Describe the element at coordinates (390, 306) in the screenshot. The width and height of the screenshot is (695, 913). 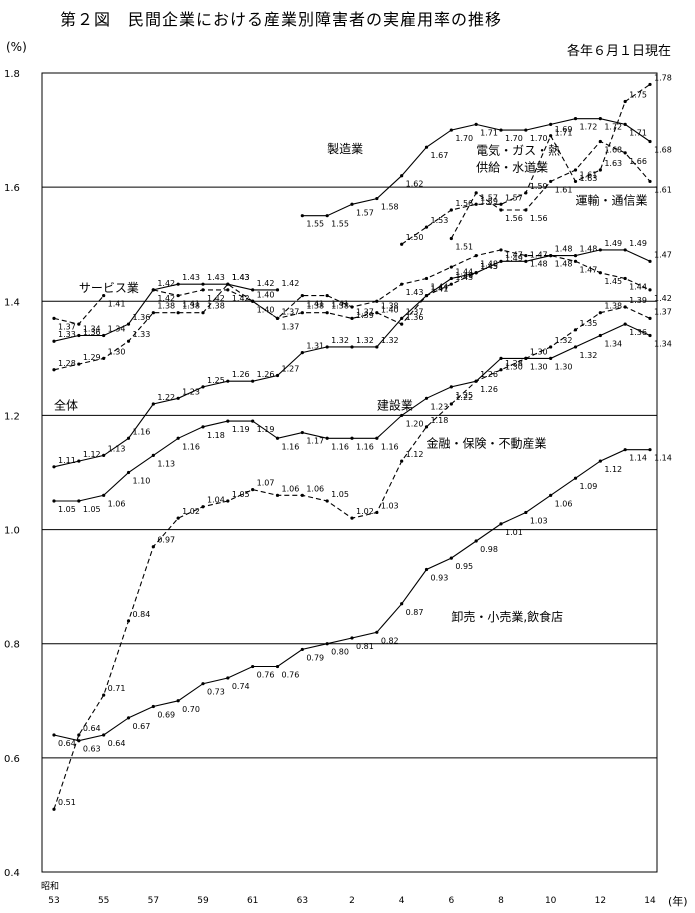
I see `data-label: 1.38` at that location.